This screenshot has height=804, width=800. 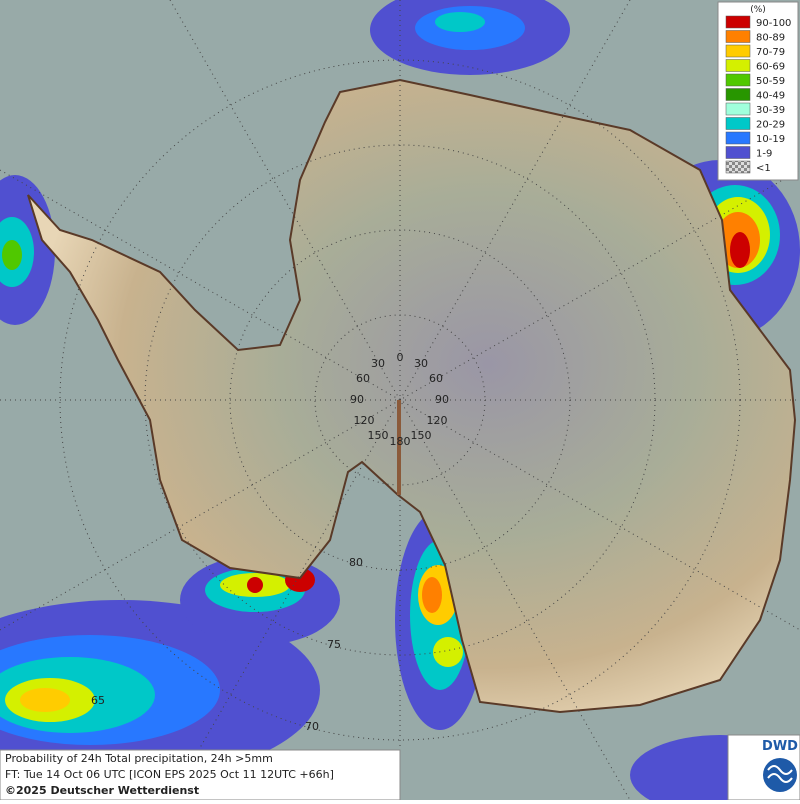 I want to click on logo: DWD, so click(x=763, y=767).